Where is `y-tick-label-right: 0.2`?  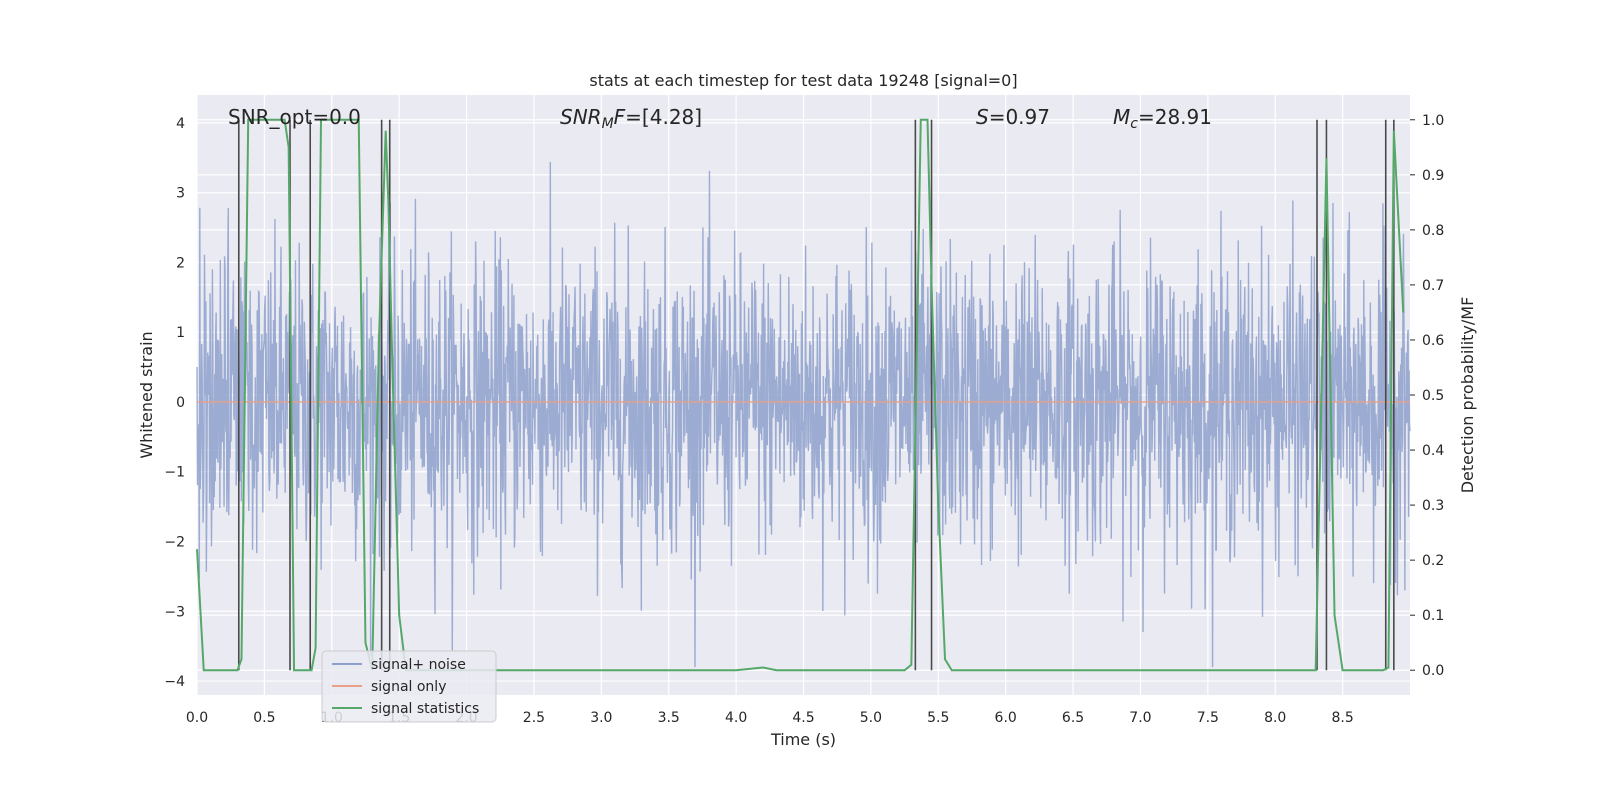
y-tick-label-right: 0.2 is located at coordinates (1433, 561).